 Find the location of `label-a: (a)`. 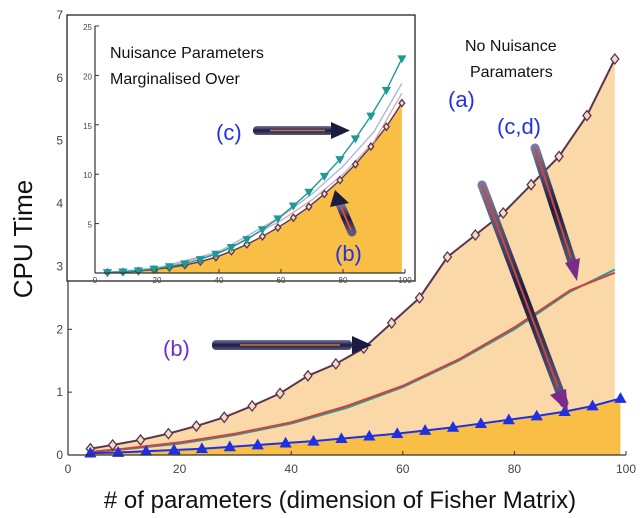

label-a: (a) is located at coordinates (461, 99).